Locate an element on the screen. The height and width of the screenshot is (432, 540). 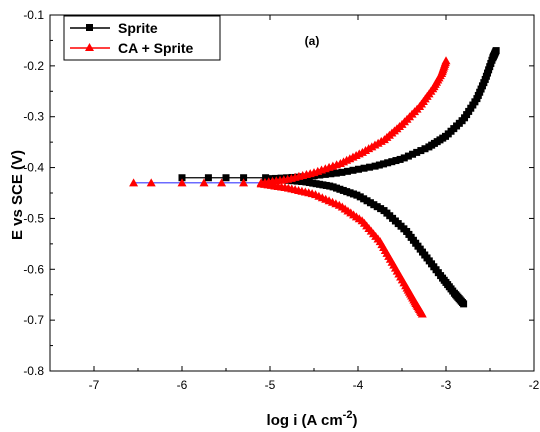
x-tick-label: -4 is located at coordinates (358, 385).